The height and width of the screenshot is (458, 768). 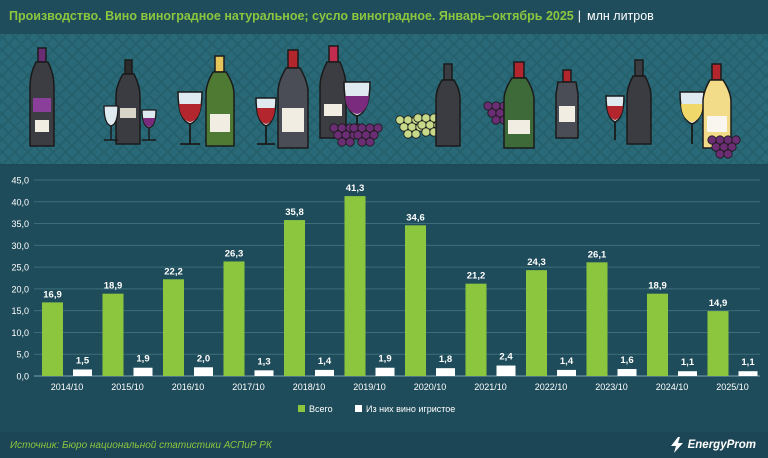 I want to click on y-tick-label: 0,0, so click(x=22, y=377).